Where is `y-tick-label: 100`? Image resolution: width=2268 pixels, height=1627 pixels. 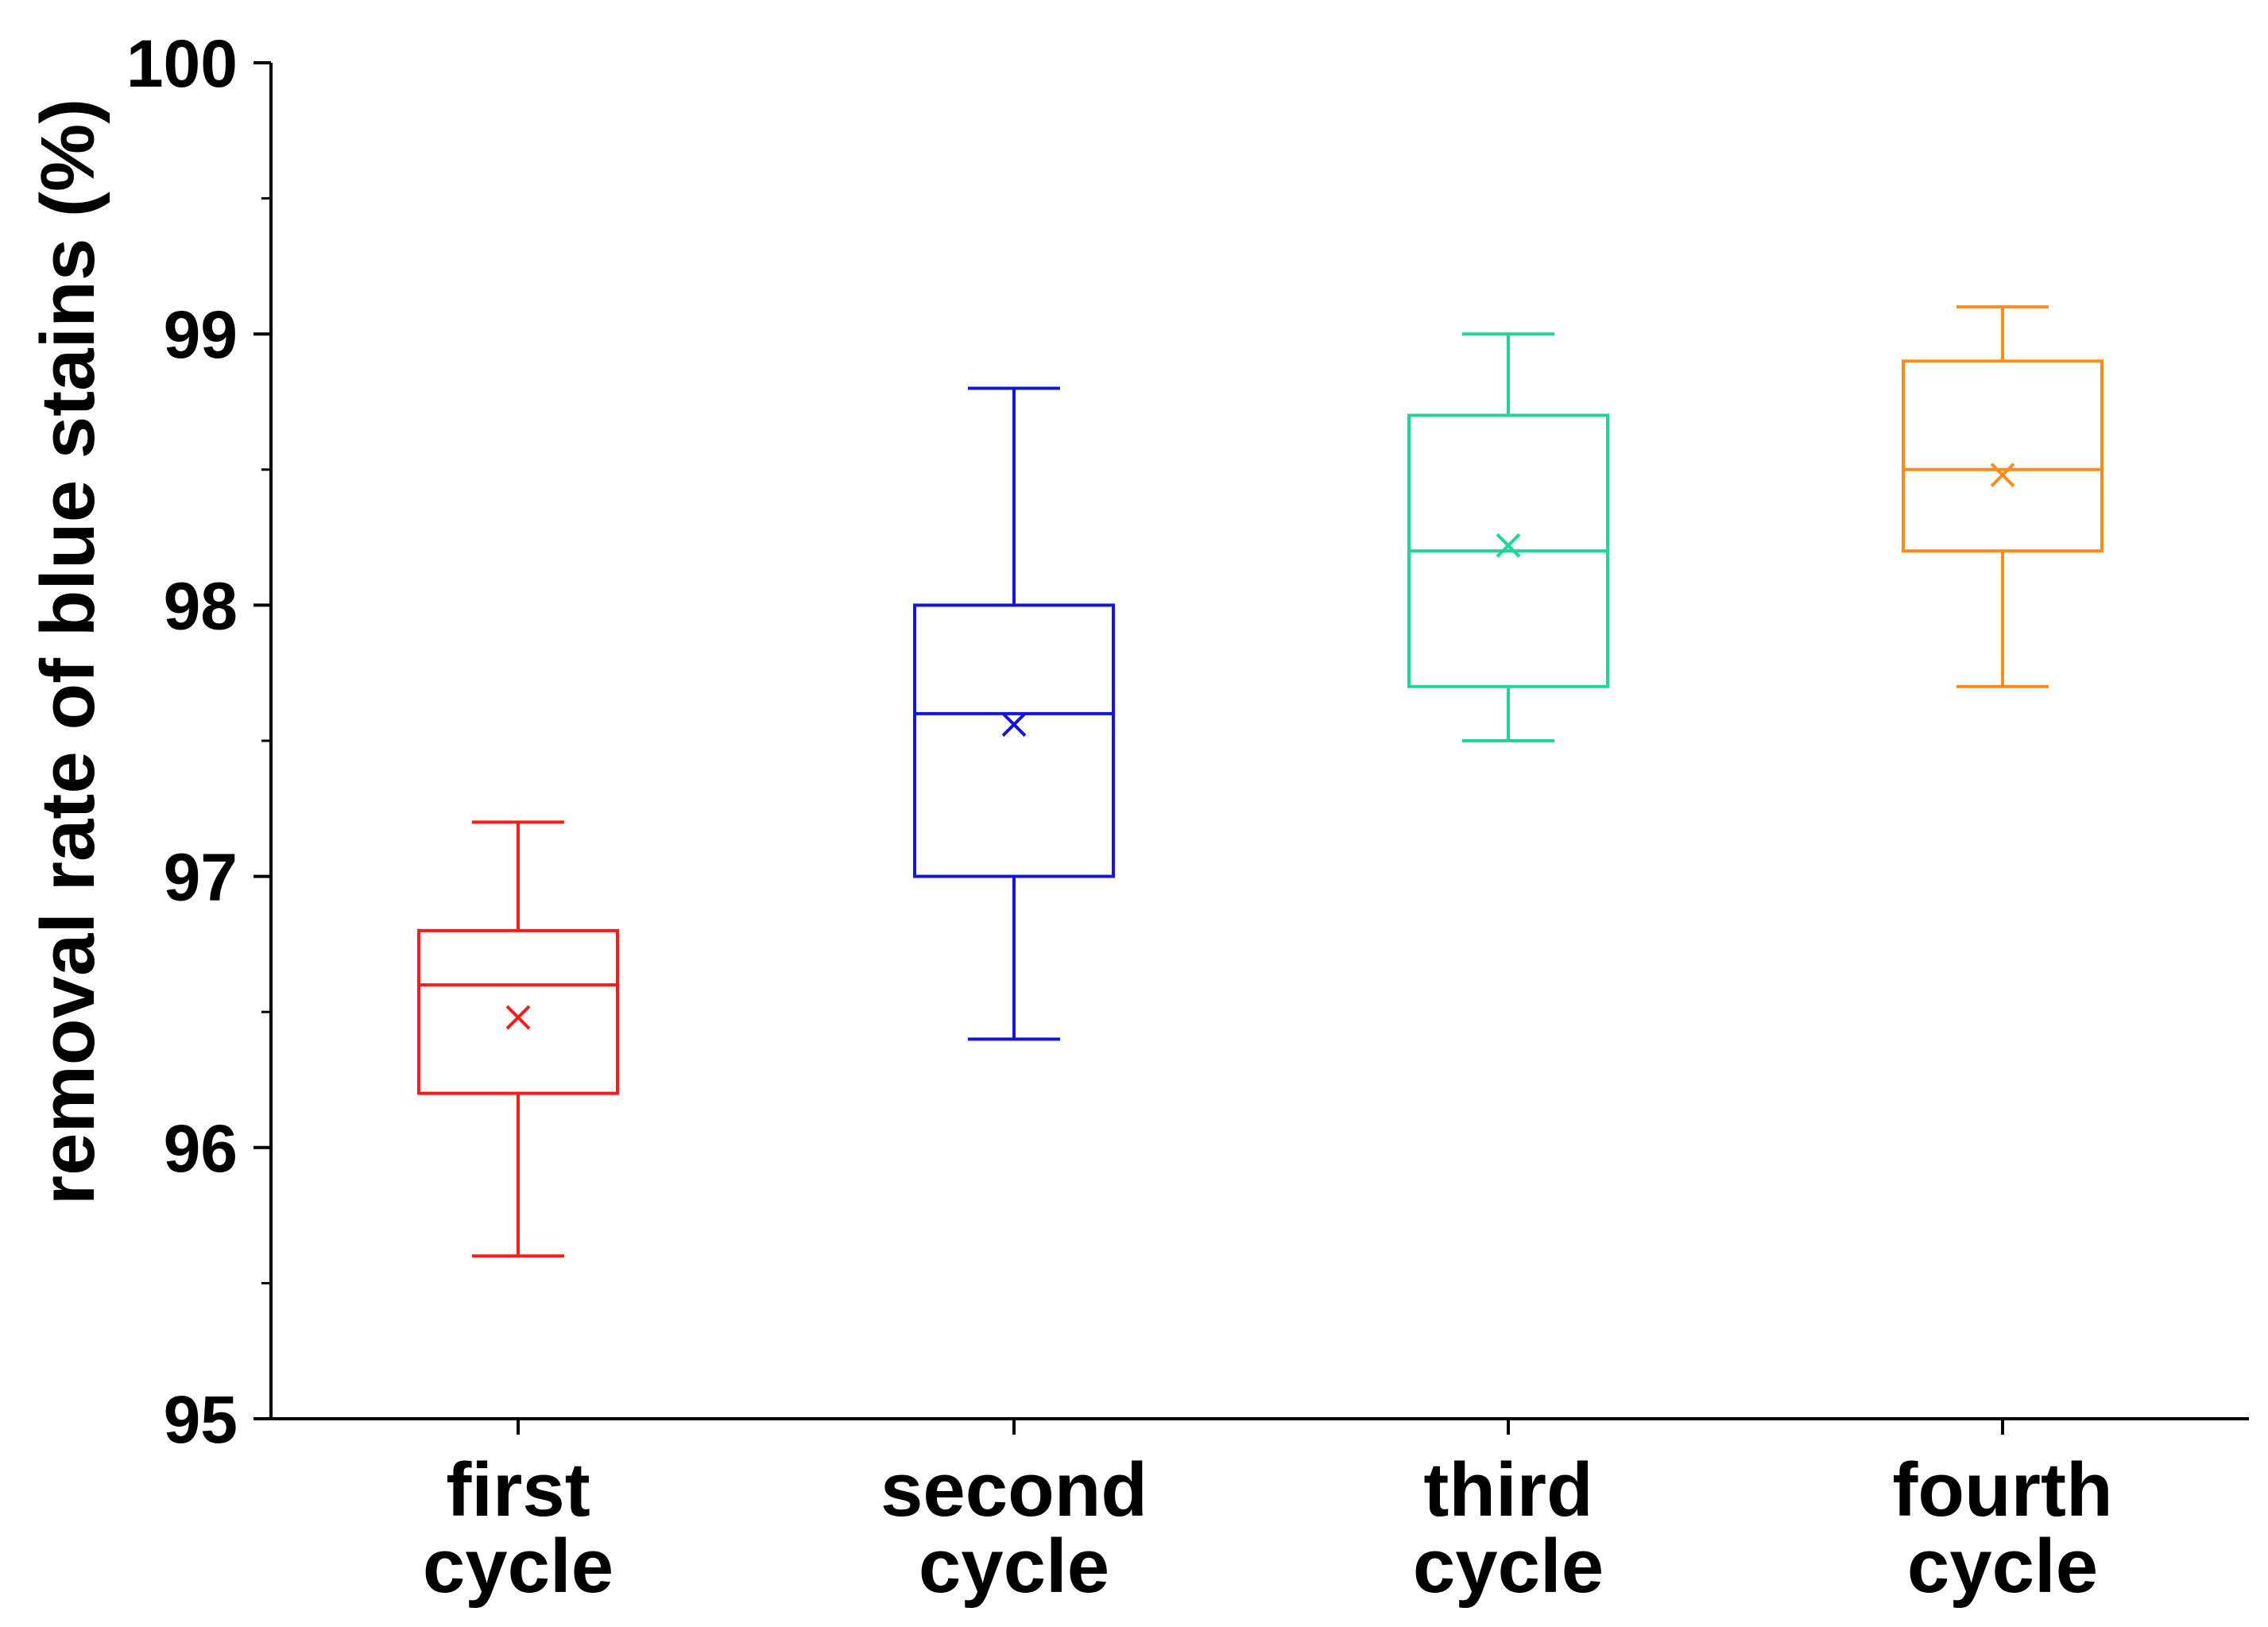
y-tick-label: 100 is located at coordinates (182, 63).